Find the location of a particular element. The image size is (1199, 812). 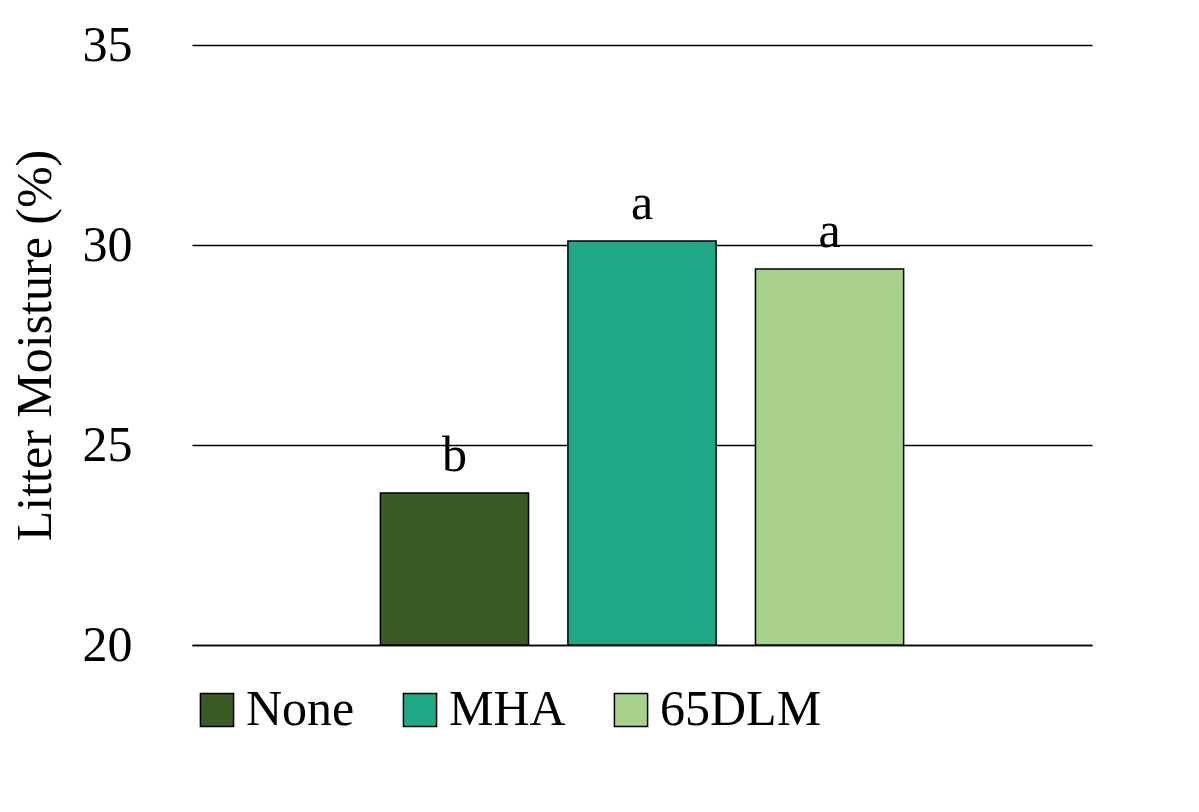

y-tick-label: 25 is located at coordinates (107, 443).